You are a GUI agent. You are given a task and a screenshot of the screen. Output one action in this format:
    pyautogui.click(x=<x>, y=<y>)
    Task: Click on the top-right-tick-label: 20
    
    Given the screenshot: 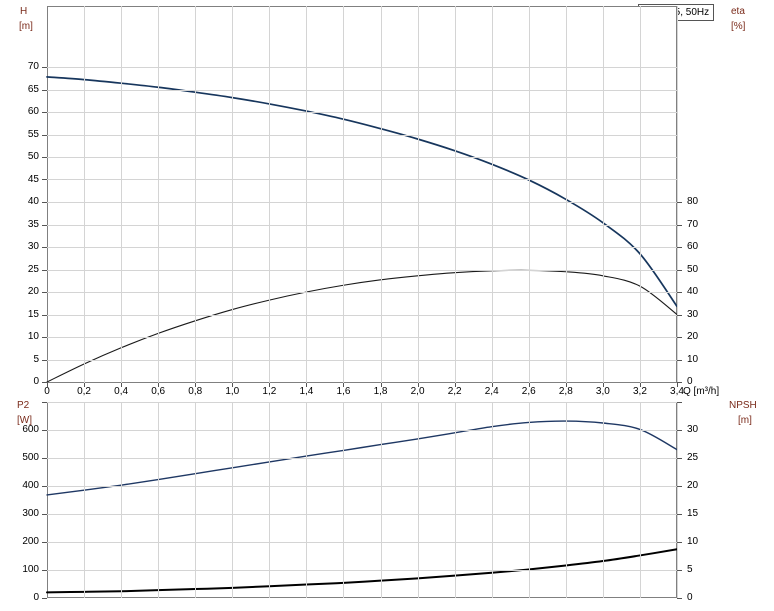 What is the action you would take?
    pyautogui.click(x=693, y=336)
    